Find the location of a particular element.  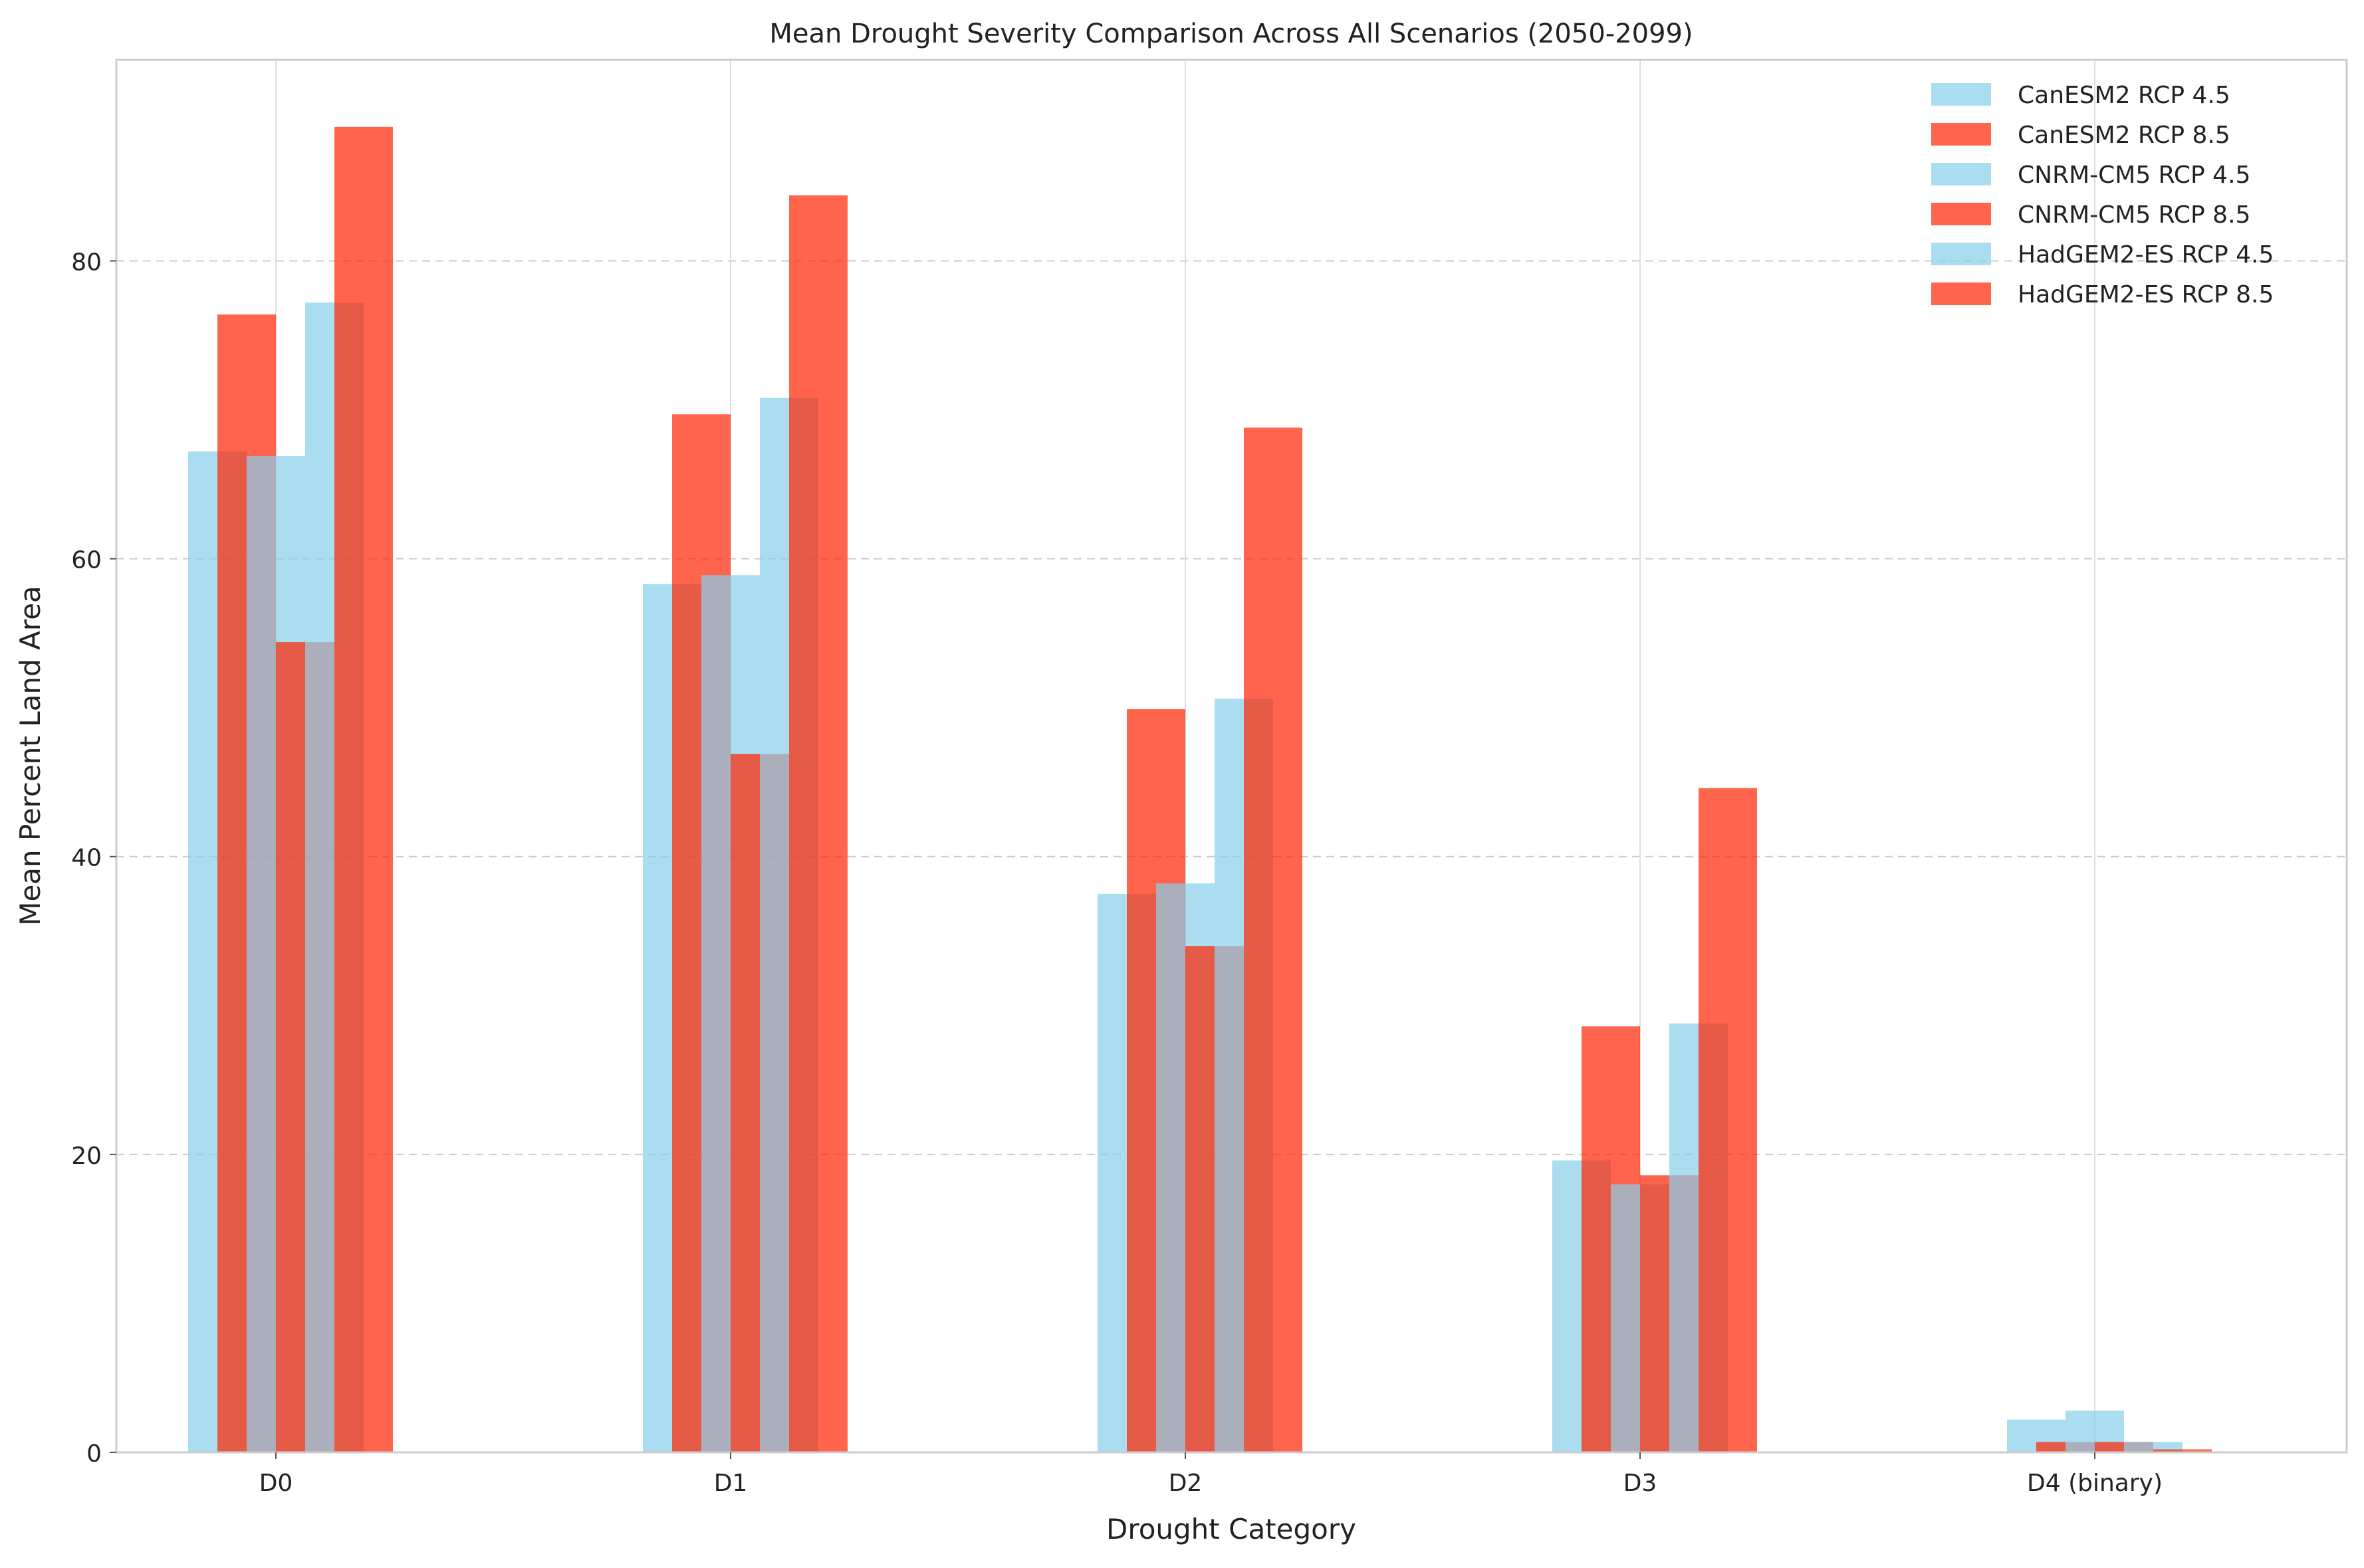

legend-label: CanESM2 RCP 8.5 is located at coordinates (2124, 135).